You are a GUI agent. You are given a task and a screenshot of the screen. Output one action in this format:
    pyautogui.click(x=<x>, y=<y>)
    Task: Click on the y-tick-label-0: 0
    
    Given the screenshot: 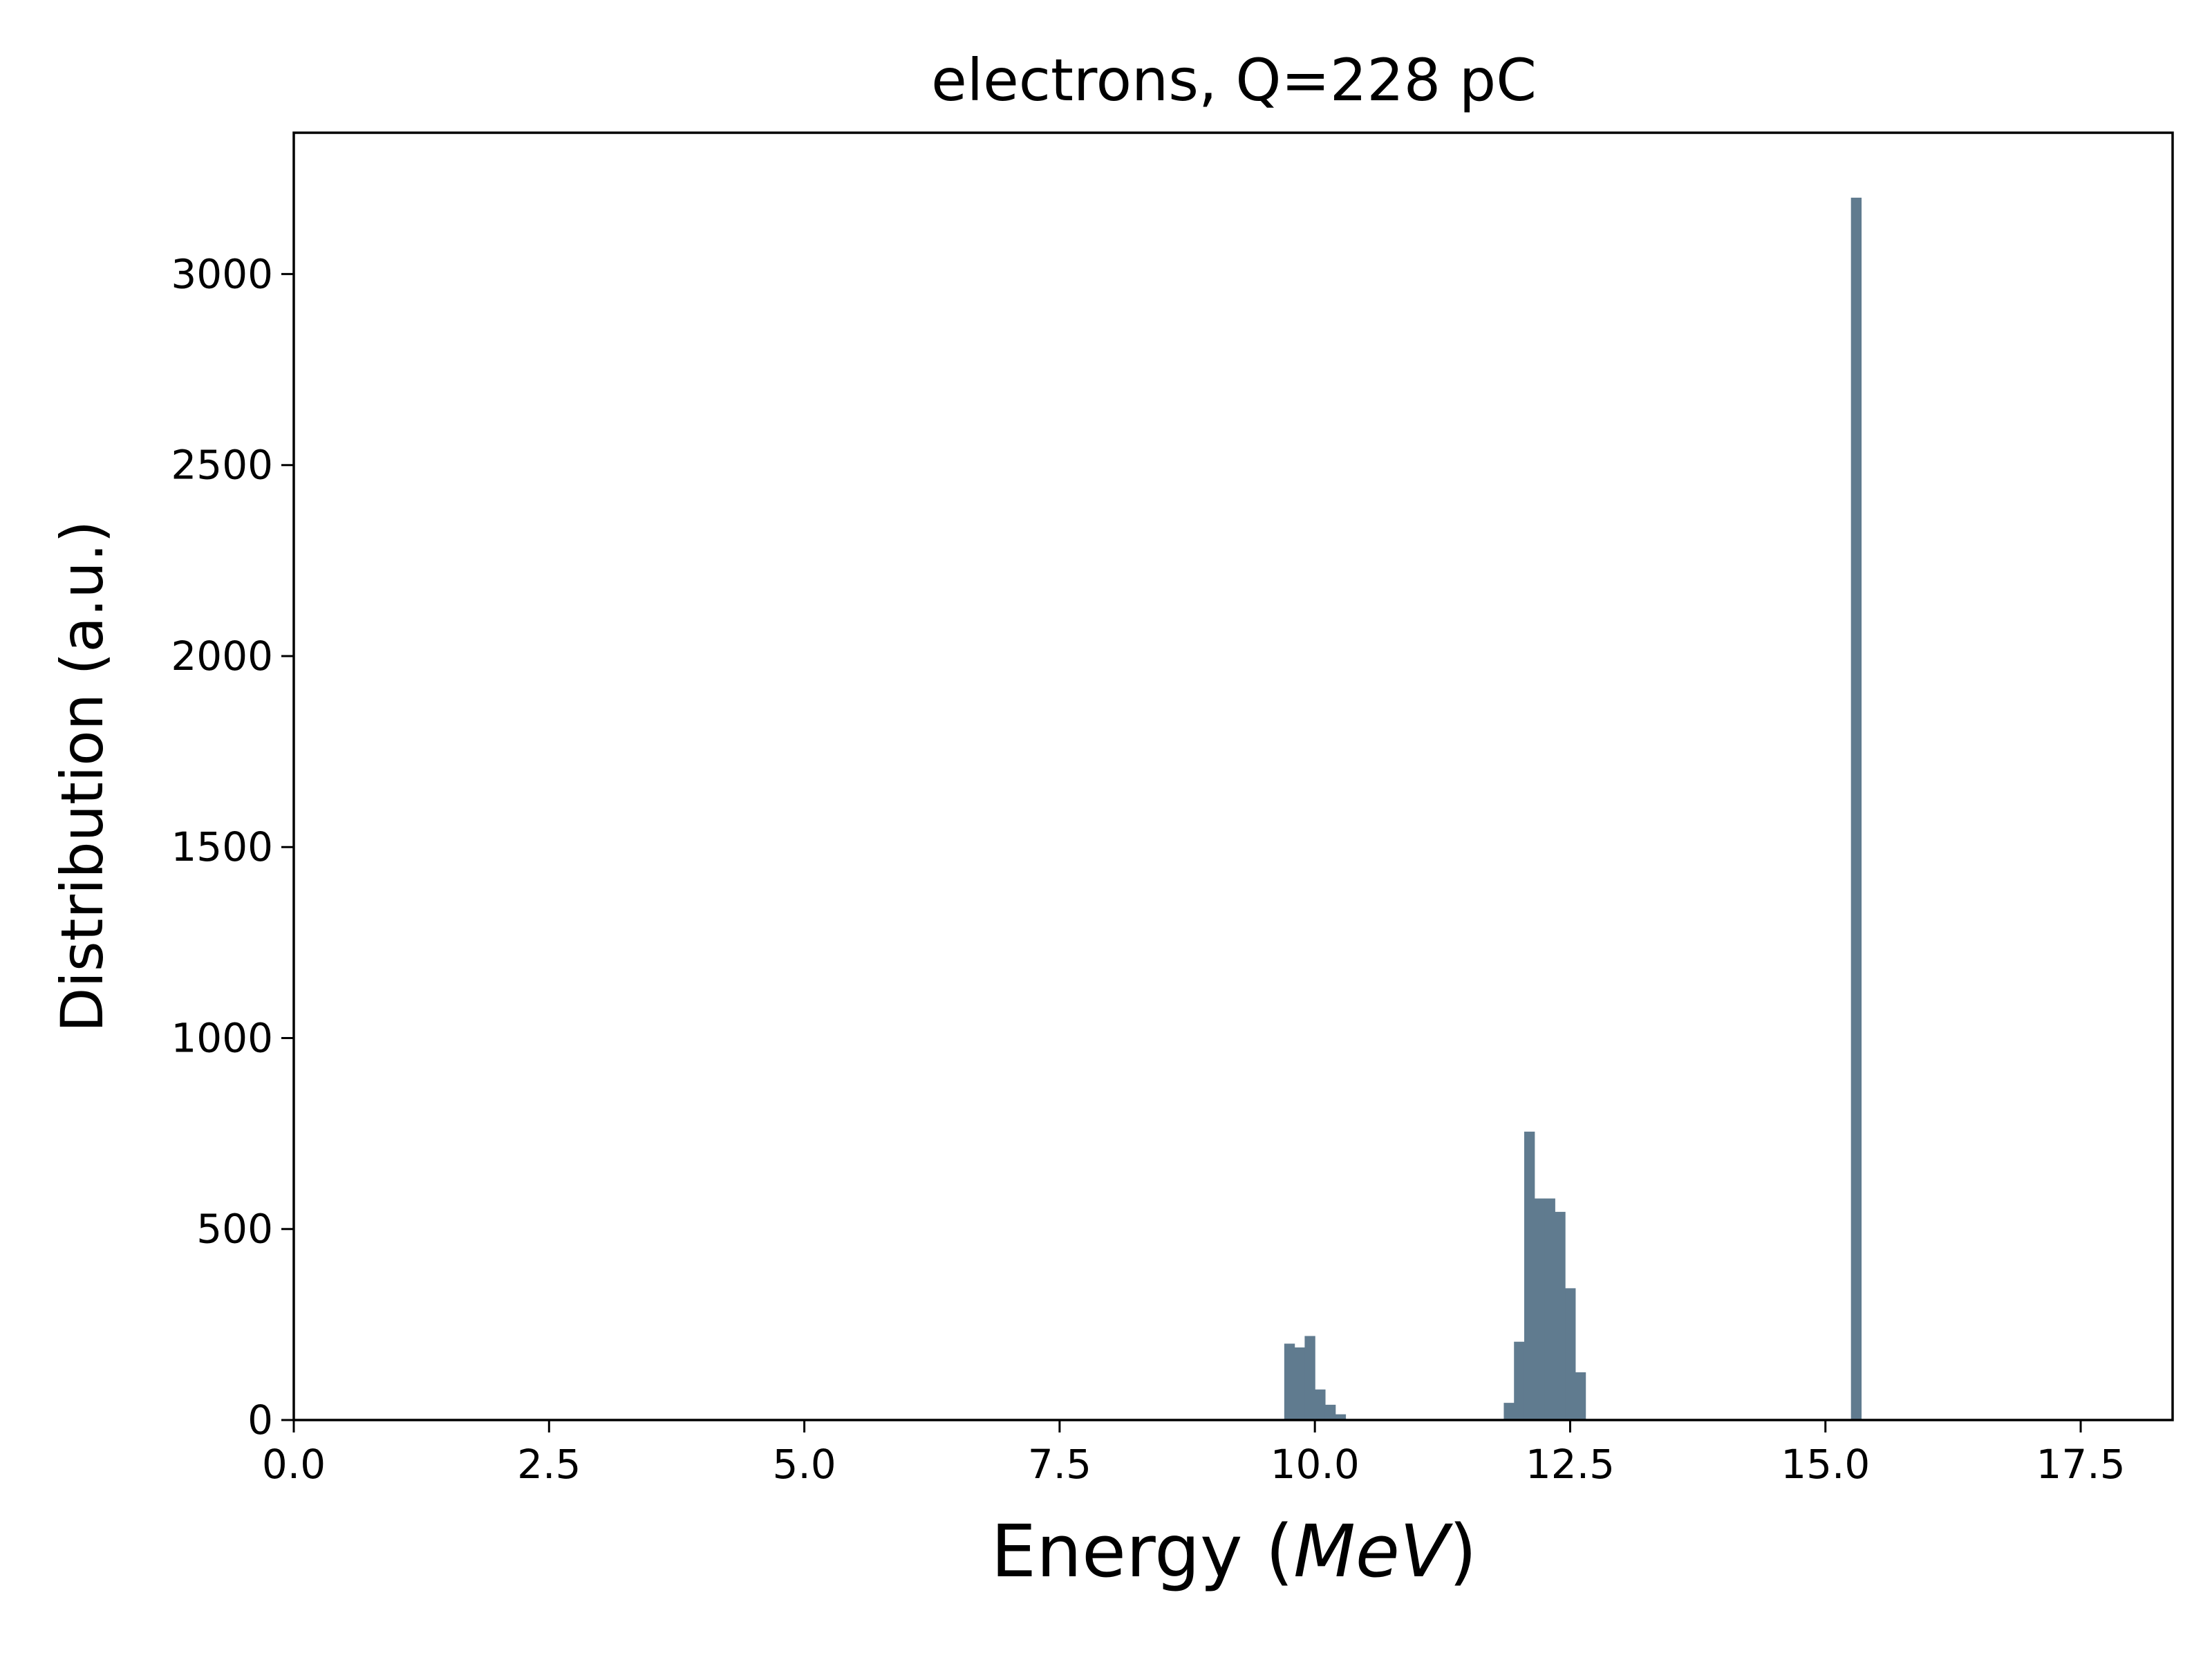 What is the action you would take?
    pyautogui.click(x=260, y=1420)
    